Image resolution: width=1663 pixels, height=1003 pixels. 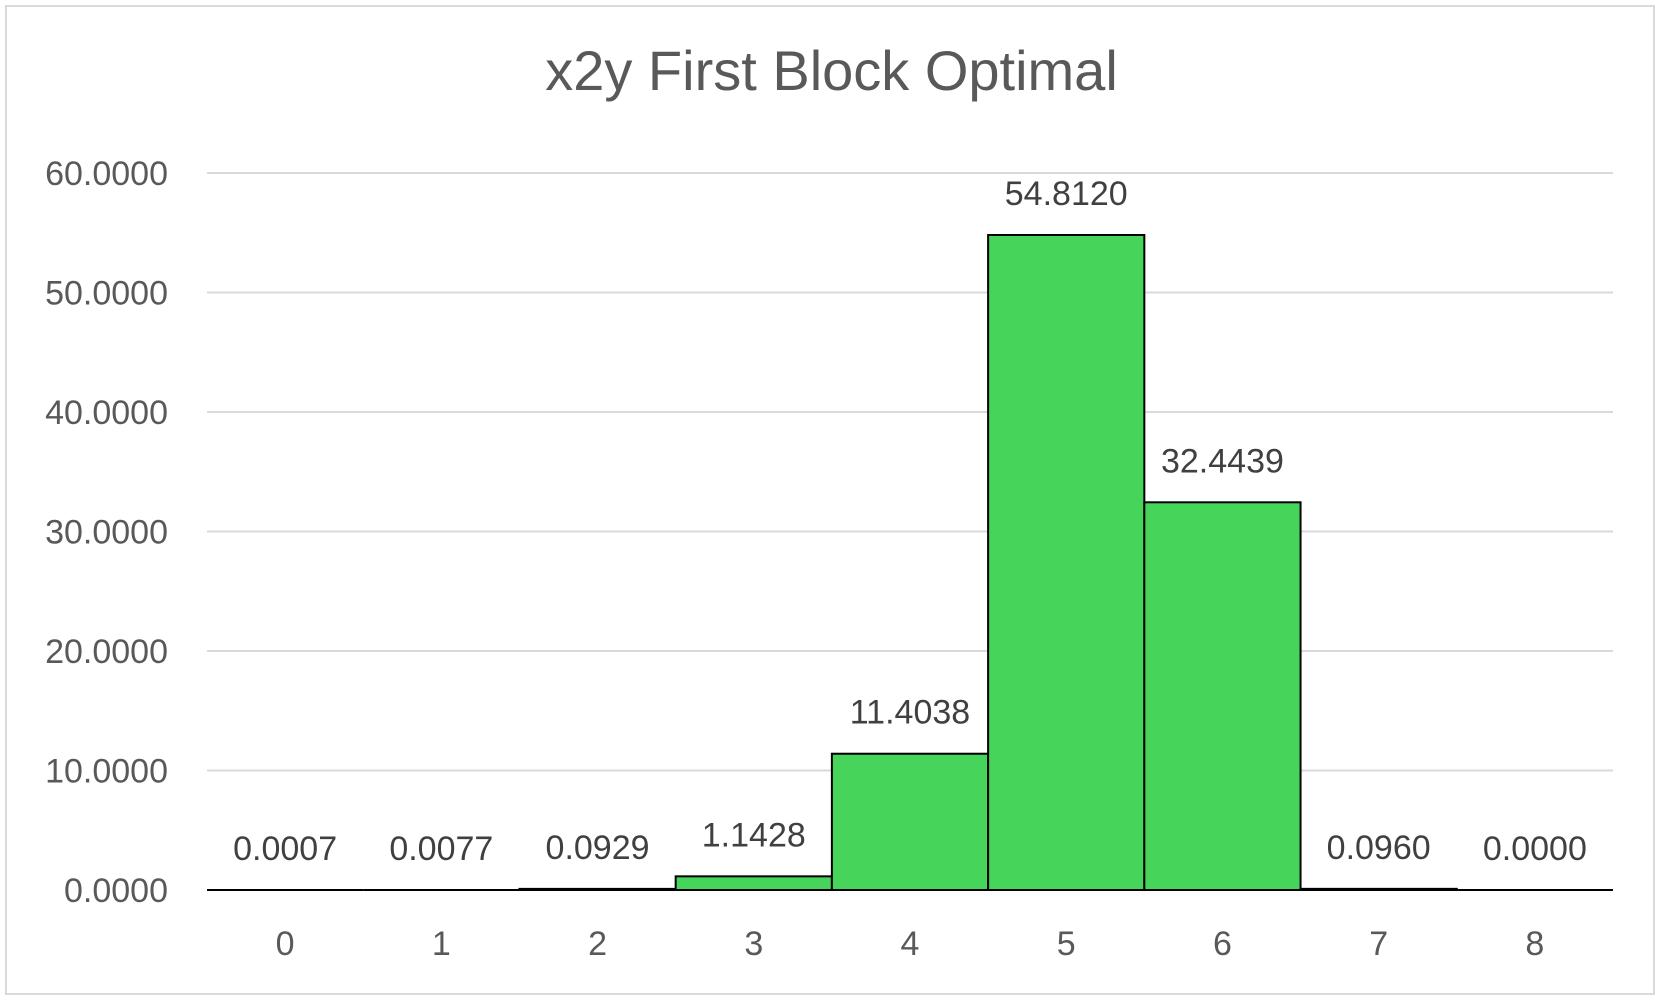 I want to click on y-tick-label: 50.0000, so click(x=106, y=294).